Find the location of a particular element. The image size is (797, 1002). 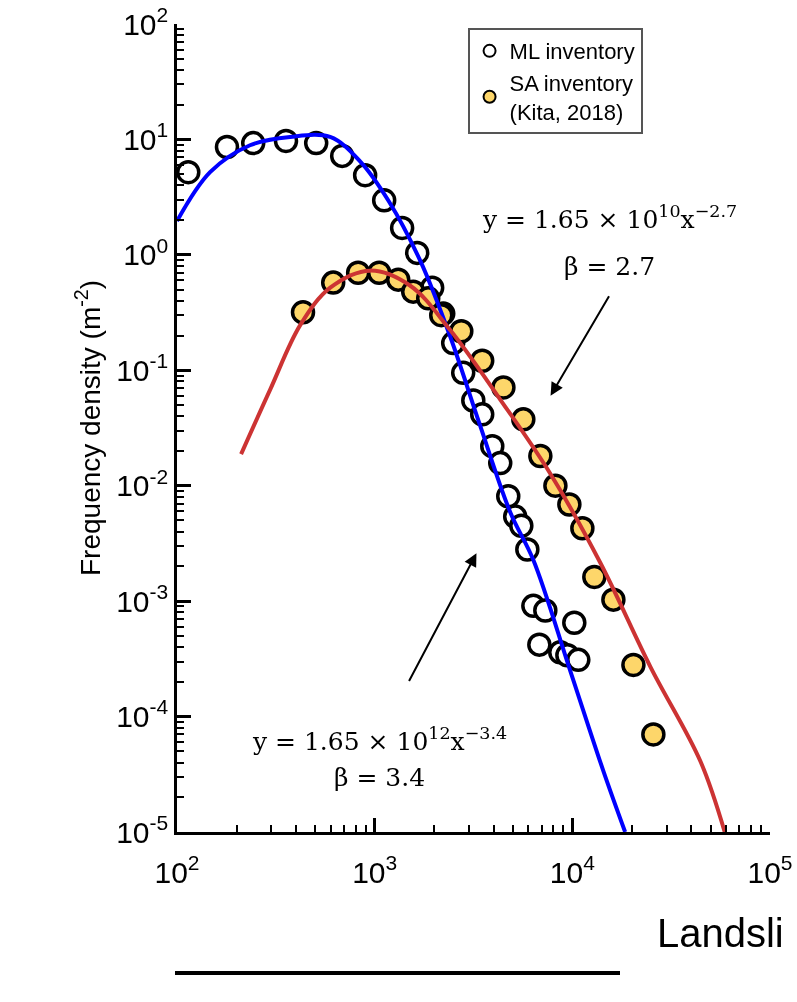

legend-label: ML inventory is located at coordinates (572, 52).